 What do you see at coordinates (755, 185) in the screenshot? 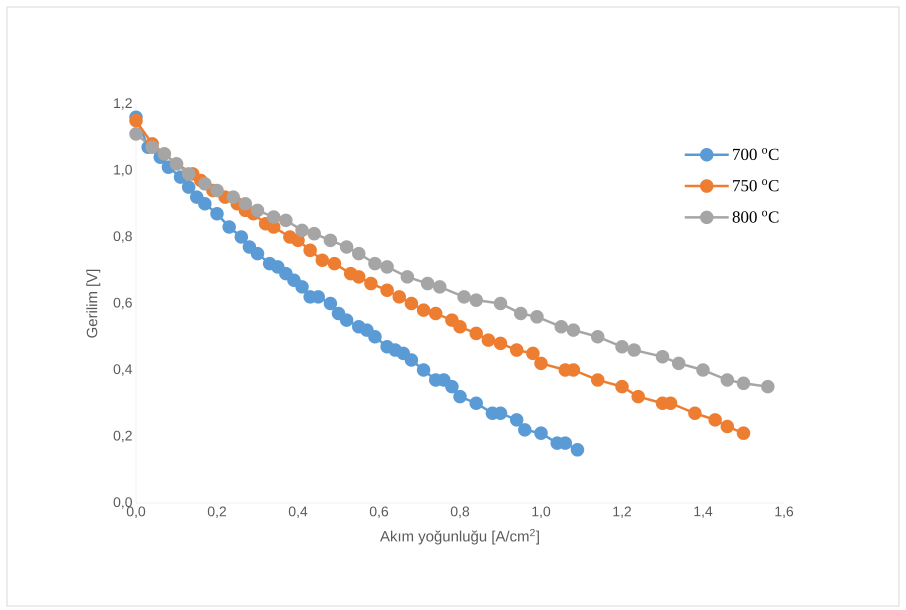
I see `legend-label: 750 $^{o}$C` at bounding box center [755, 185].